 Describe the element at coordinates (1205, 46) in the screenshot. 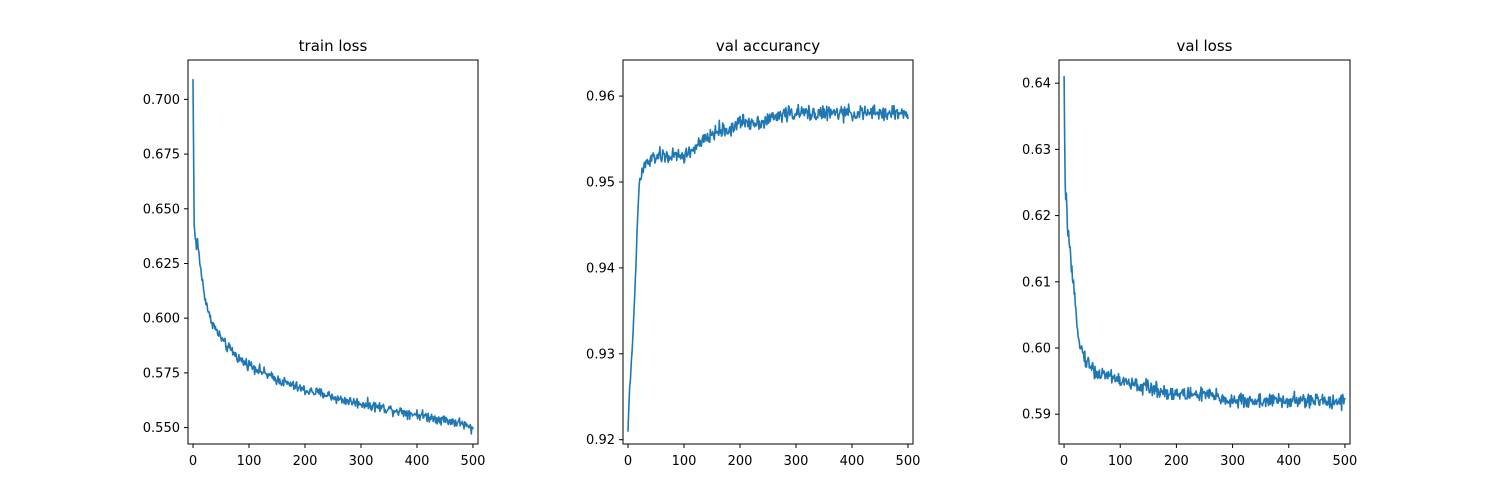

I see `chart-title: val loss` at that location.